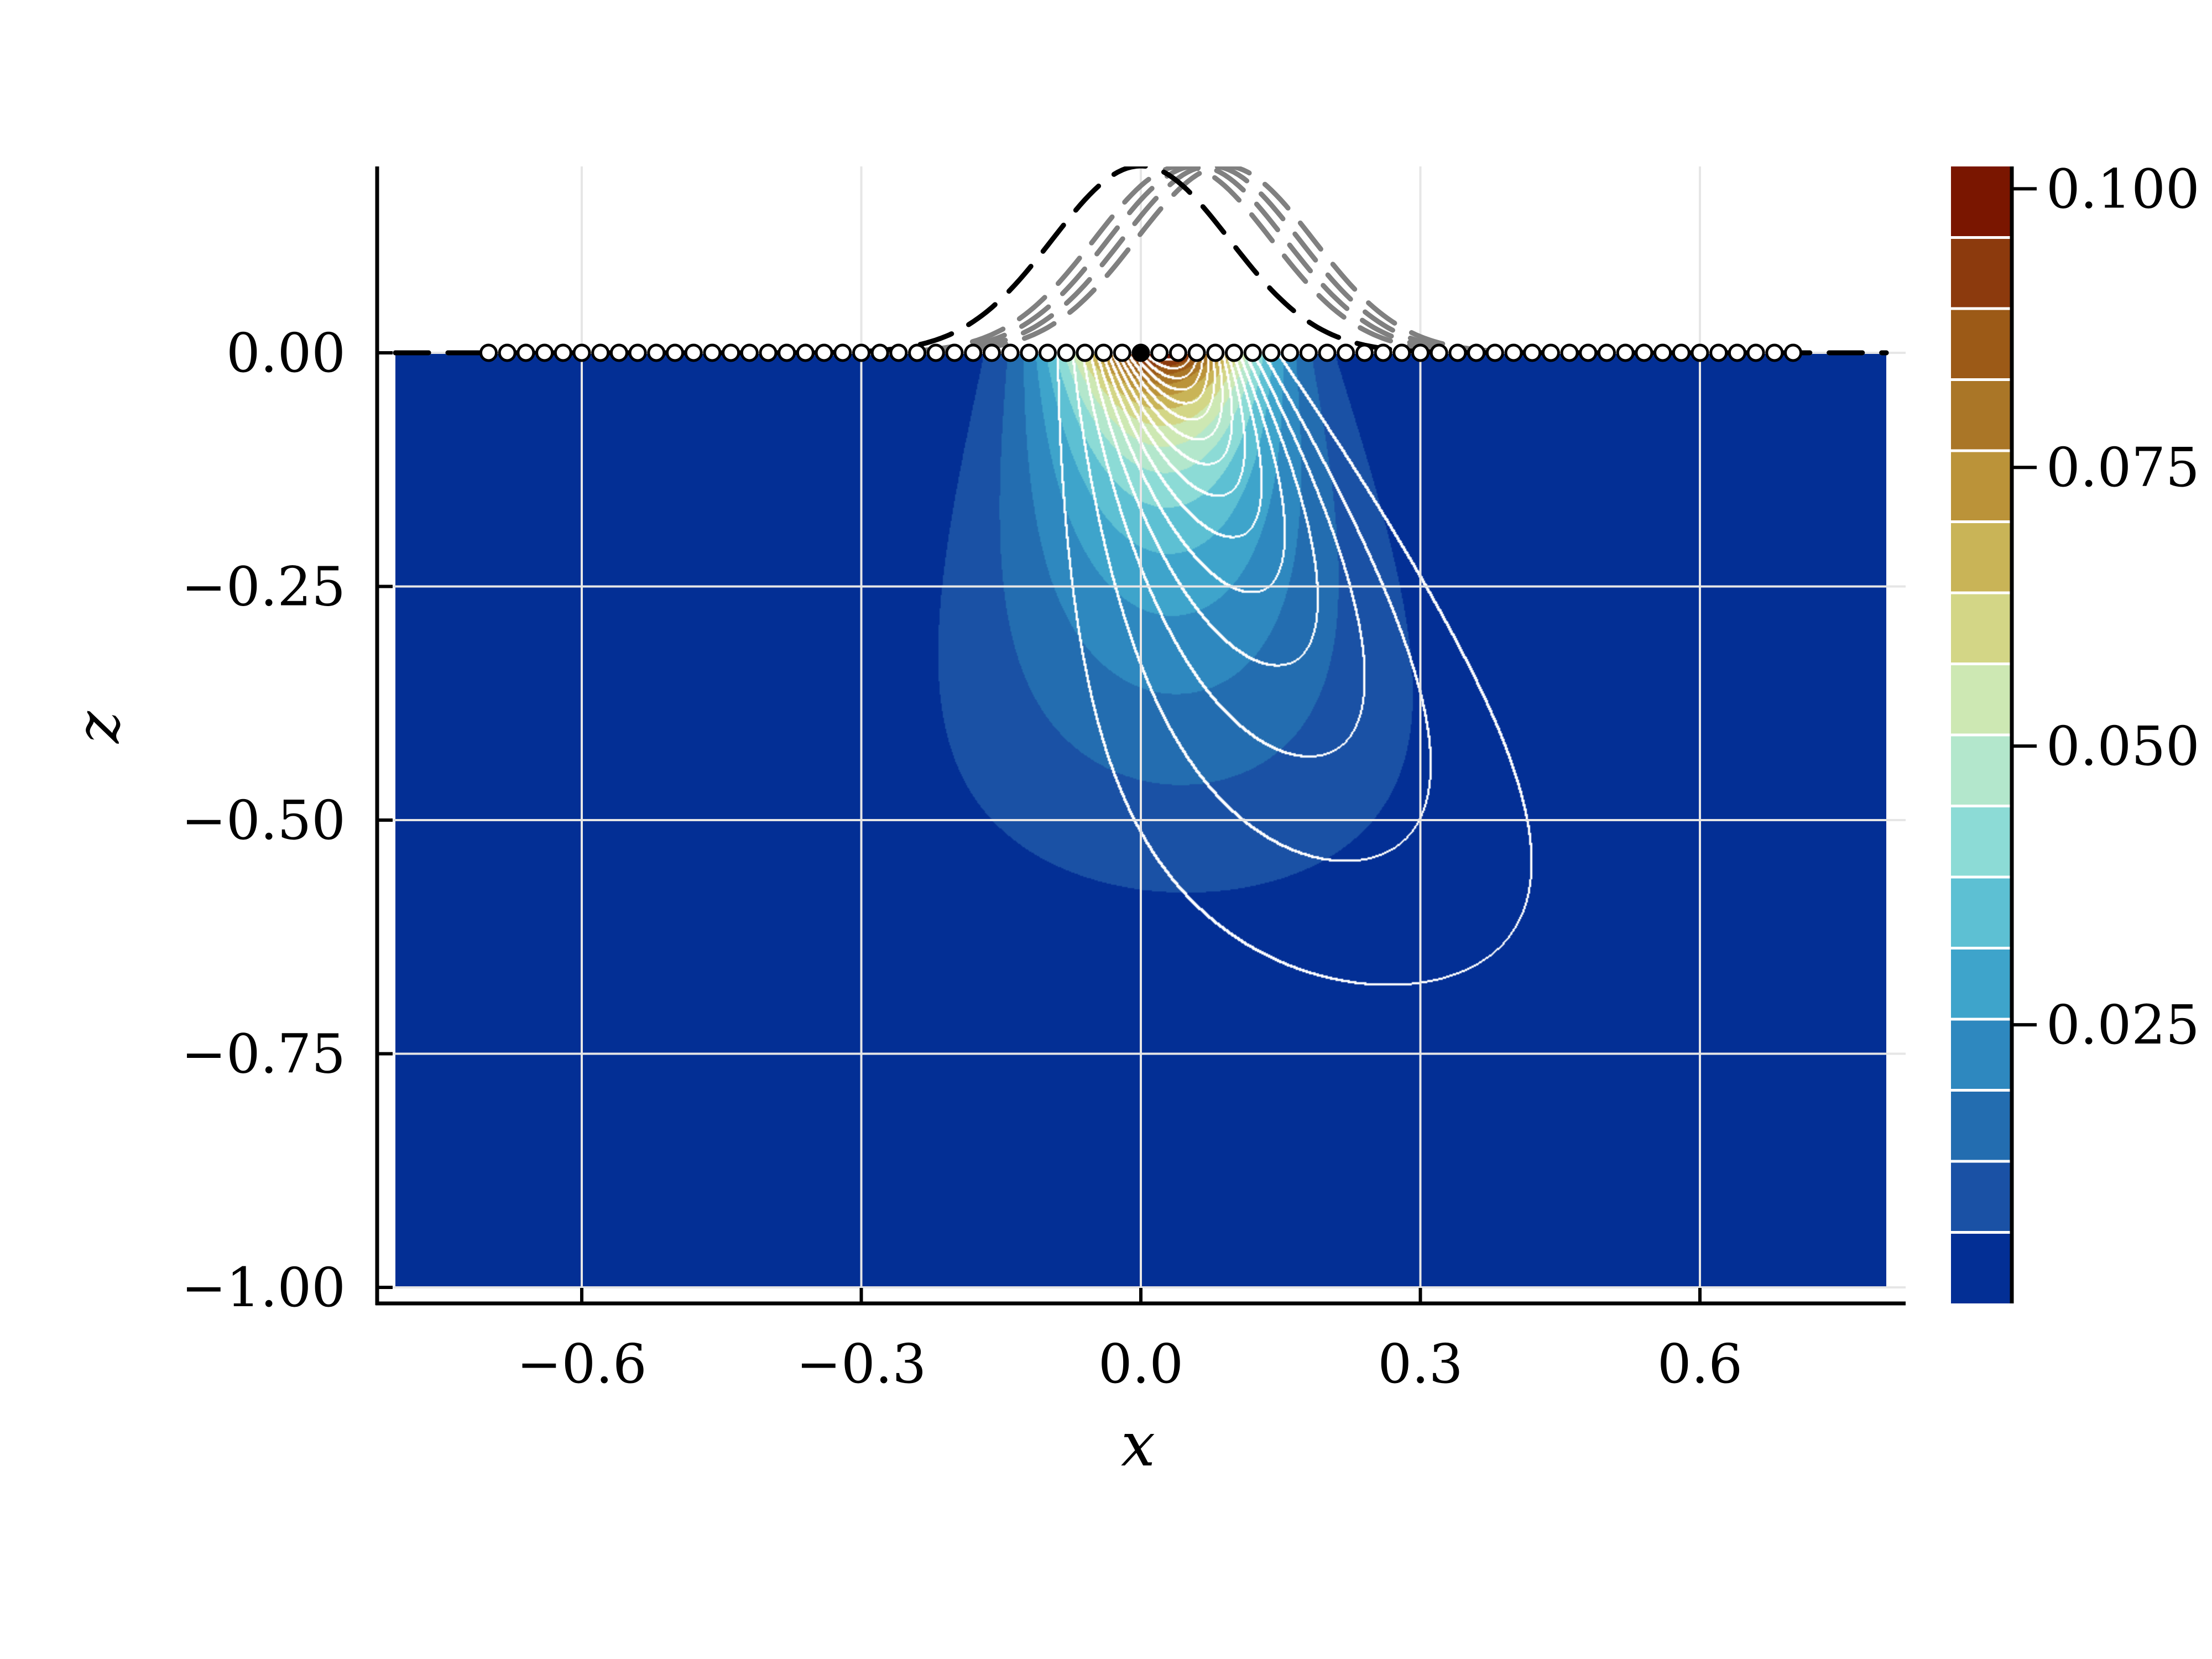  I want to click on colorbar: 0.100 0.075 0.050 0.025, so click(2076, 731).